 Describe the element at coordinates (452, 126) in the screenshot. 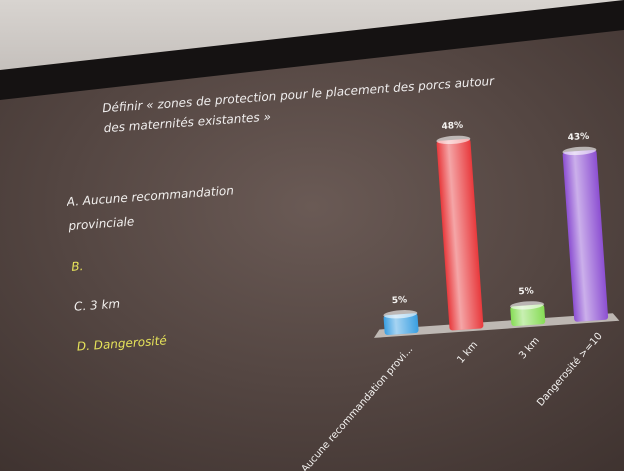

I see `value-label: 48%` at that location.